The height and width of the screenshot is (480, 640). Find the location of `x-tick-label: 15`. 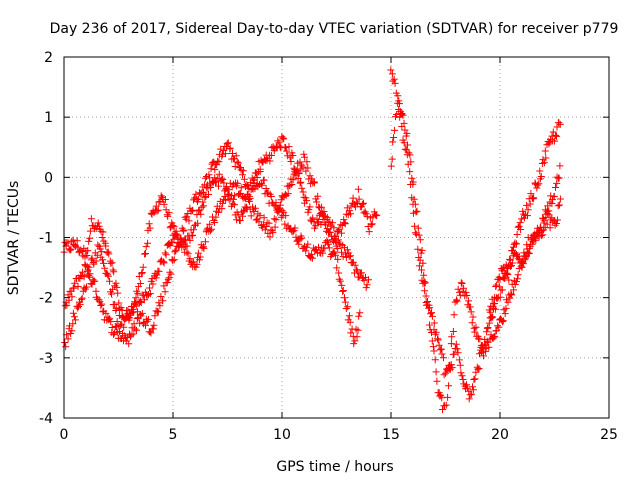

x-tick-label: 15 is located at coordinates (391, 435).